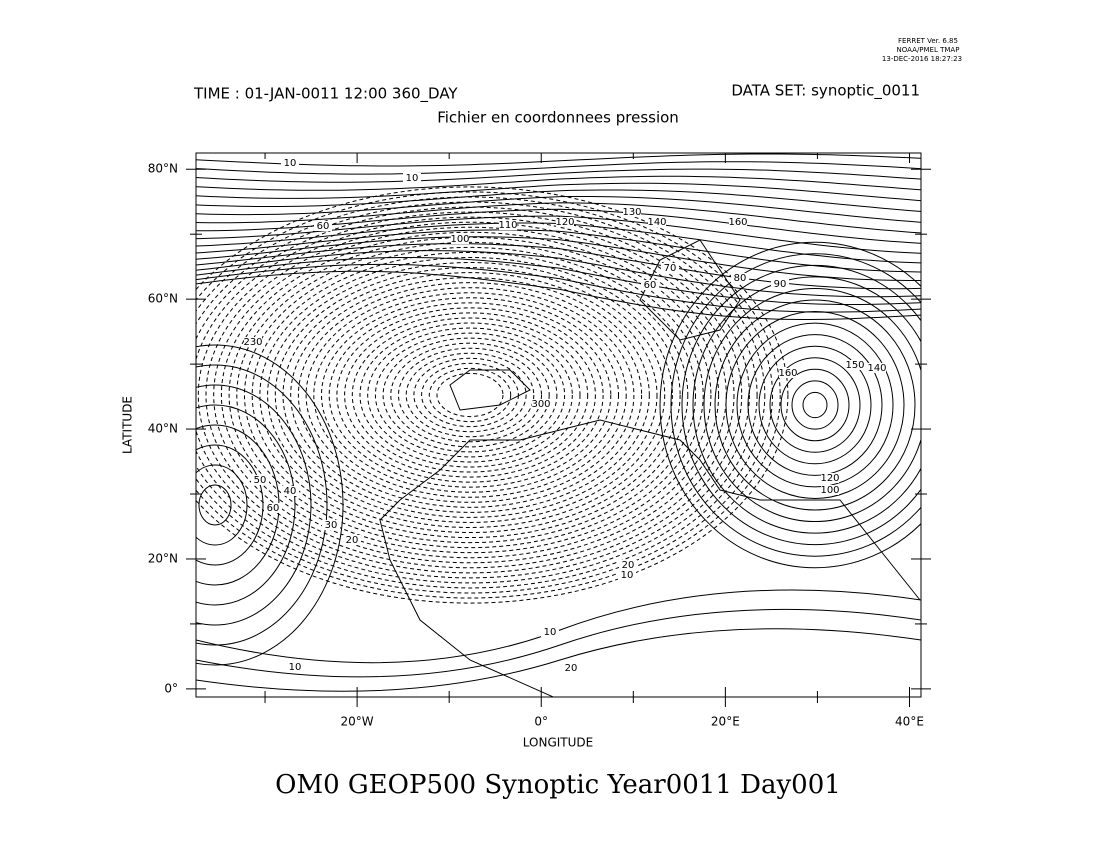  I want to click on contour-label: 300, so click(540, 404).